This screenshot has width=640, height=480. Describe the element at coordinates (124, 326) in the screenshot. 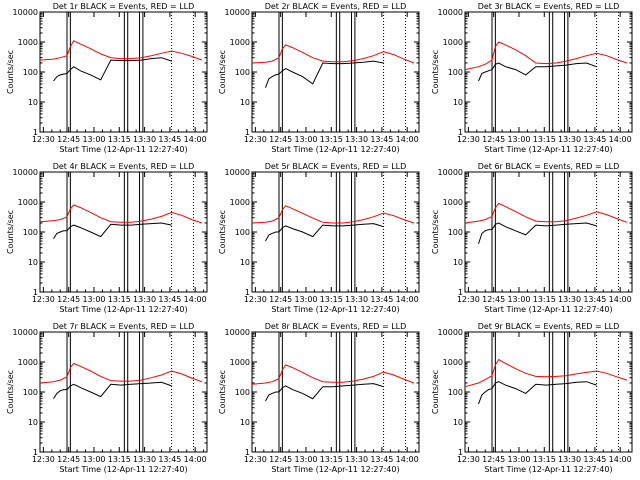

I see `panel-title: Det 7r BLACK = Events, RED = LLD` at that location.